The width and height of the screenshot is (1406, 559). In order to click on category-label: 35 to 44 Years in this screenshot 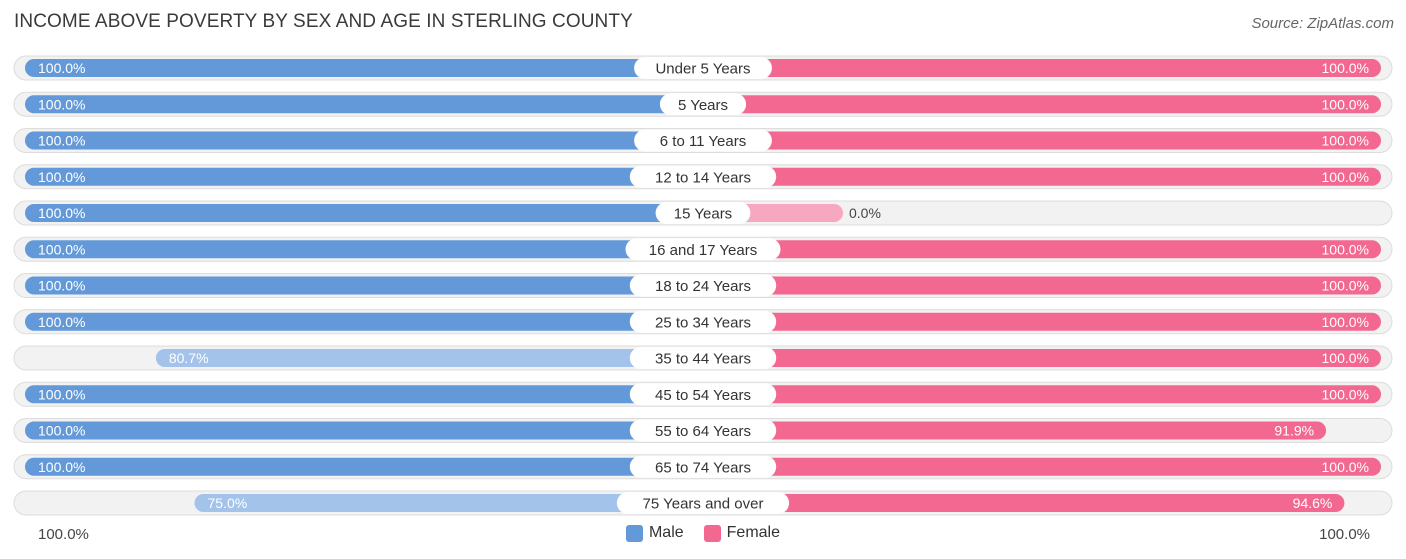, I will do `click(703, 359)`.